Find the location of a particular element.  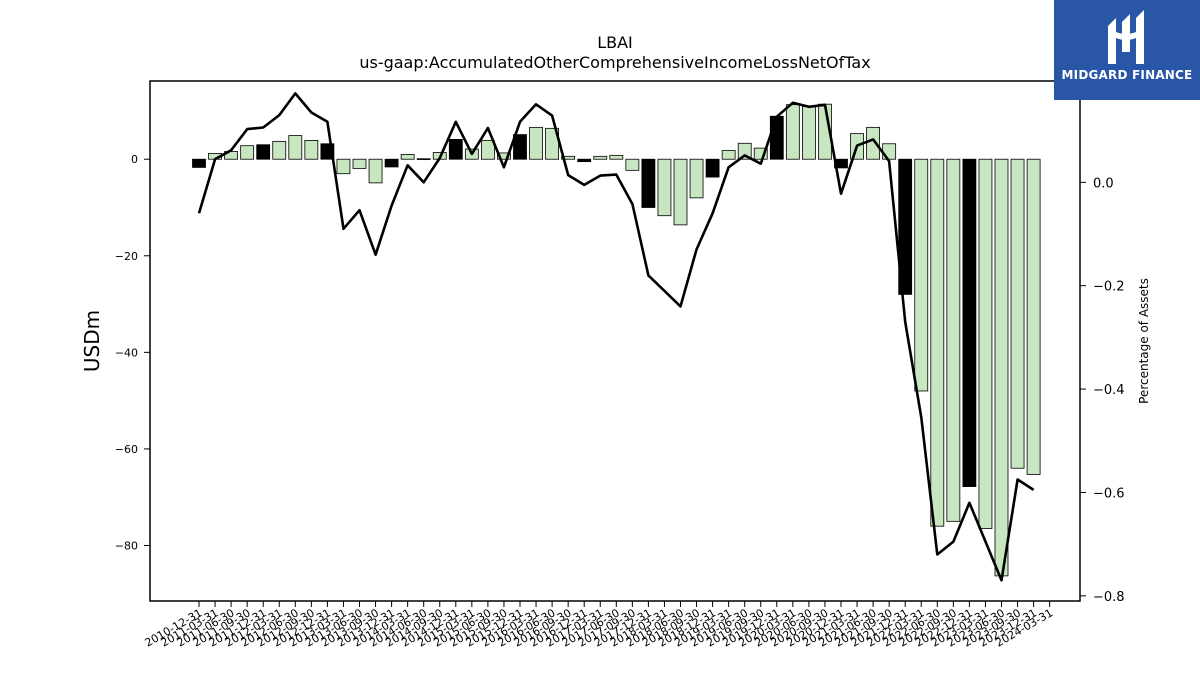

brand-logo: MIDGARD FINANCE is located at coordinates (1127, 50).